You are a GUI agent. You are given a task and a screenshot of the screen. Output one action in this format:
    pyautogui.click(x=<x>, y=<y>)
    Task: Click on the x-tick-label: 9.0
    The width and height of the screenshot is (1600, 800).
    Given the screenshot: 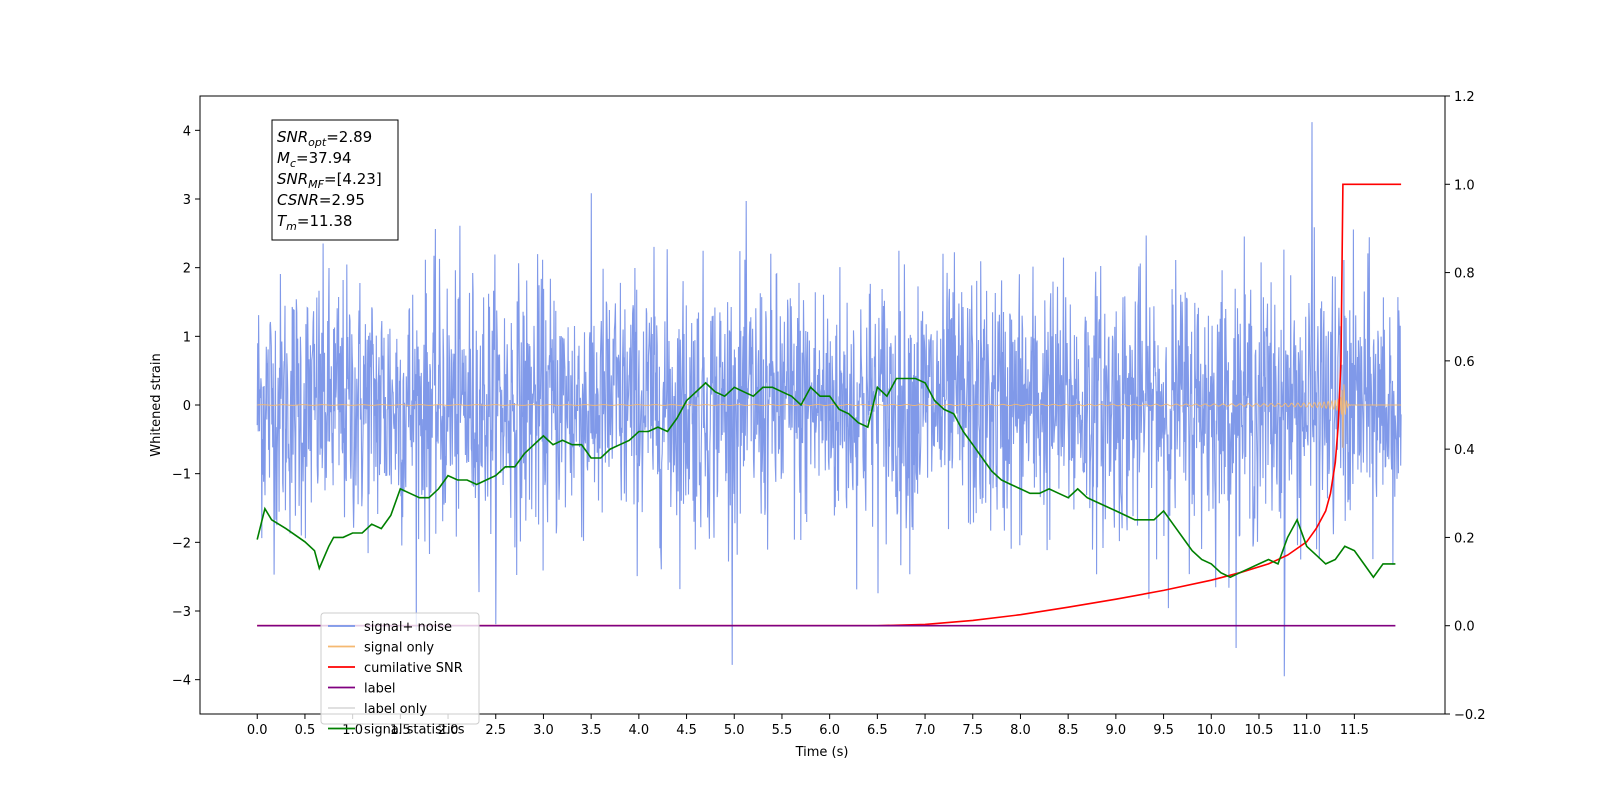 What is the action you would take?
    pyautogui.click(x=1116, y=730)
    